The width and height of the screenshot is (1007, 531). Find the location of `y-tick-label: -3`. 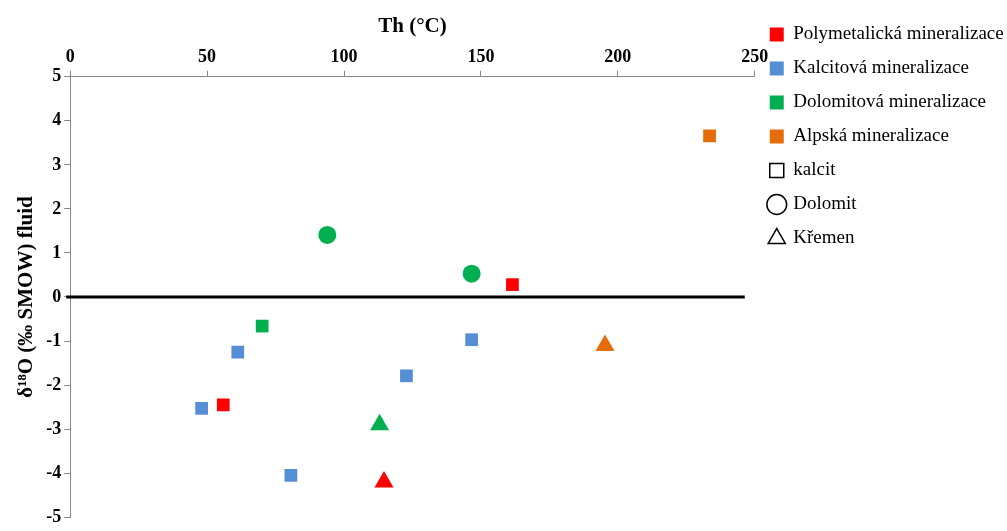

y-tick-label: -3 is located at coordinates (54, 427).